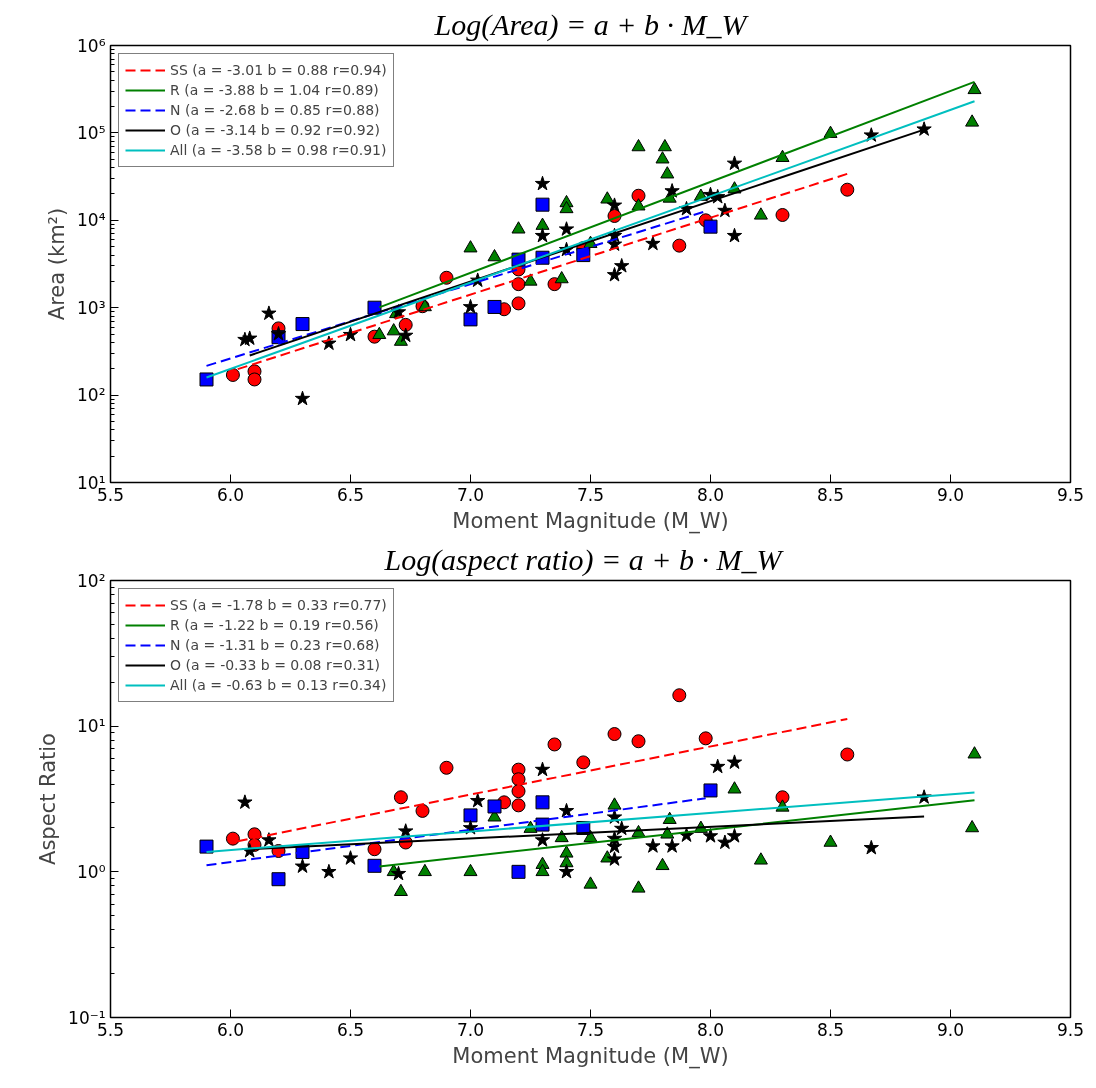 The height and width of the screenshot is (1088, 1096). What do you see at coordinates (91, 307) in the screenshot?
I see `y-tick-label: 10³` at bounding box center [91, 307].